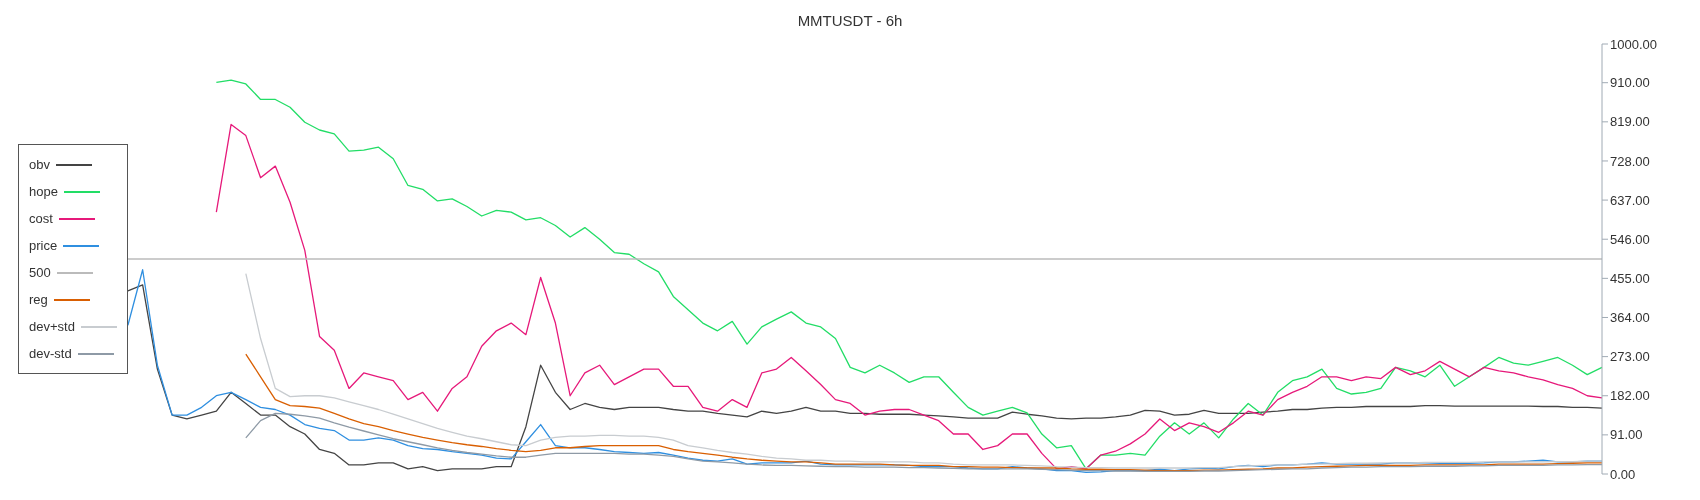 The height and width of the screenshot is (500, 1700). Describe the element at coordinates (1626, 435) in the screenshot. I see `y-tick-label: 91.00` at that location.